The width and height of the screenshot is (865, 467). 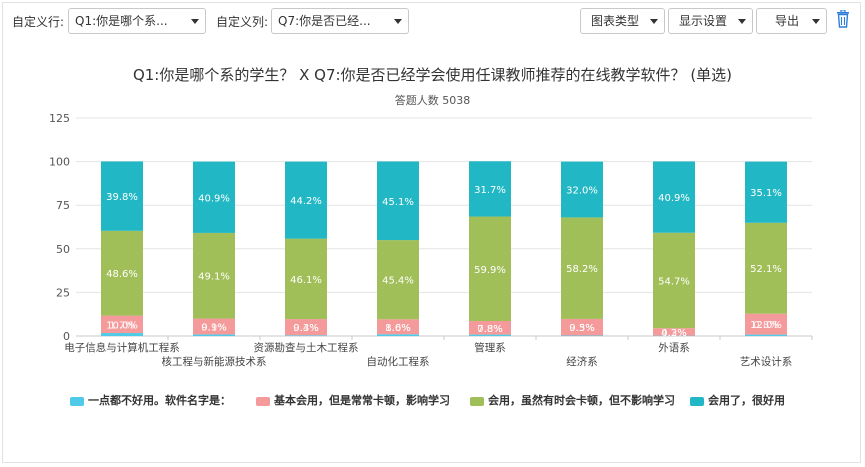 I want to click on y-tick-label: 125, so click(x=59, y=118).